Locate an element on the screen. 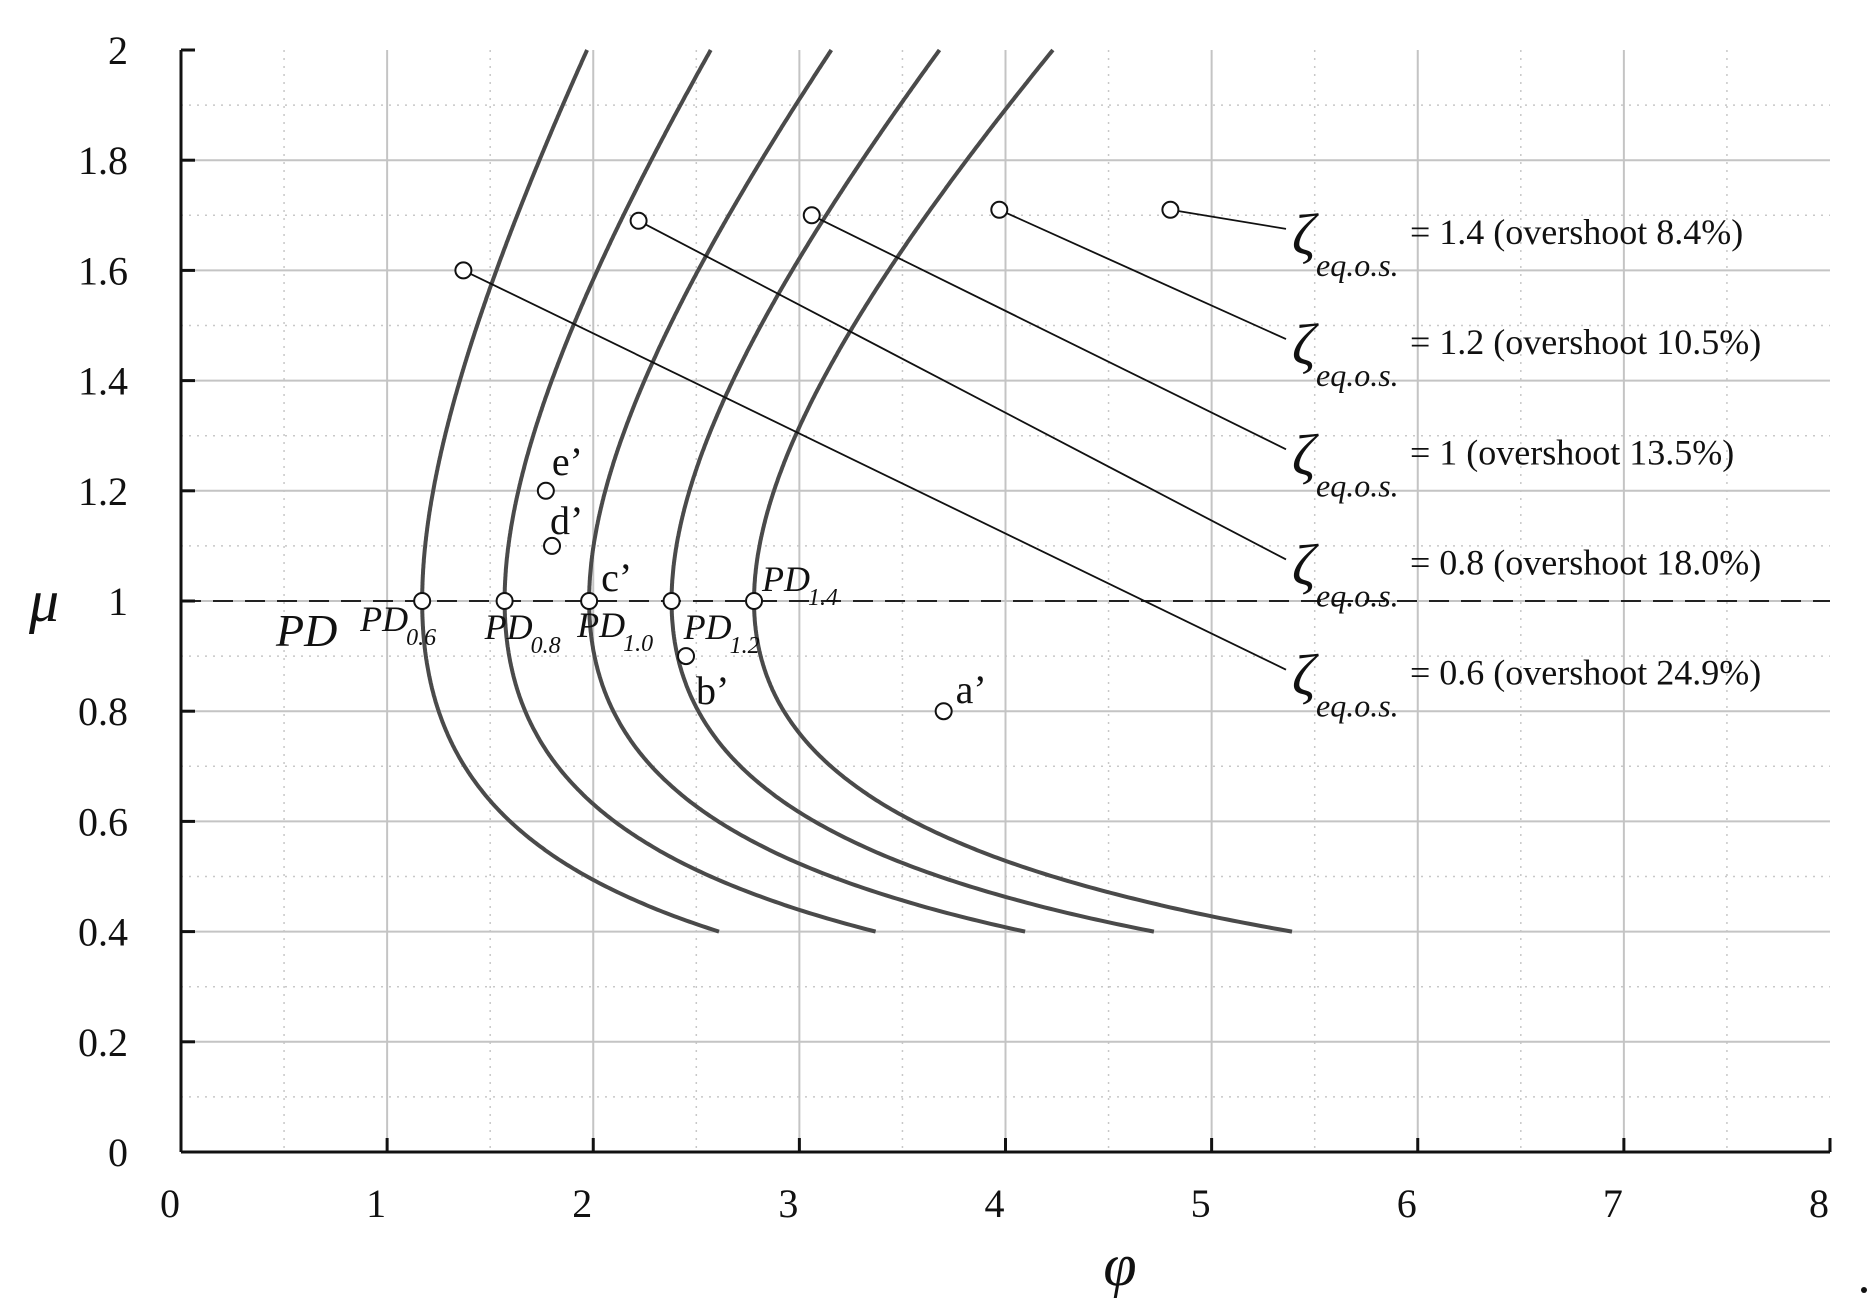  y-axis-title: μ is located at coordinates (43, 601).